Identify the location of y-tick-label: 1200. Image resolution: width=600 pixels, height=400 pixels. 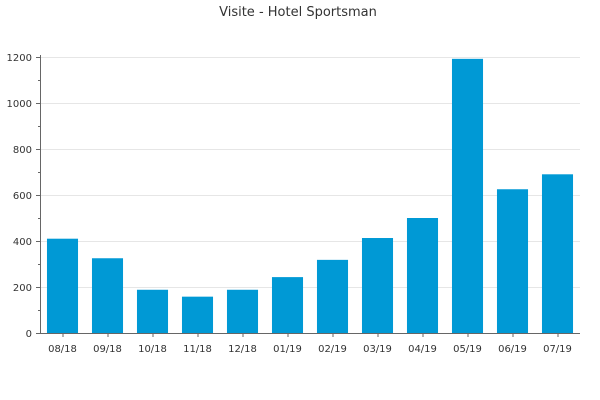
(19, 58).